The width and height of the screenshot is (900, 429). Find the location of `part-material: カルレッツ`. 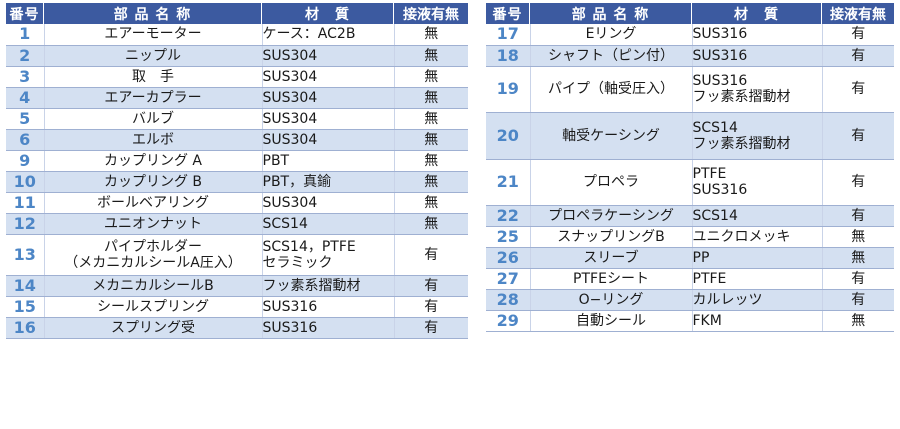

part-material: カルレッツ is located at coordinates (757, 300).